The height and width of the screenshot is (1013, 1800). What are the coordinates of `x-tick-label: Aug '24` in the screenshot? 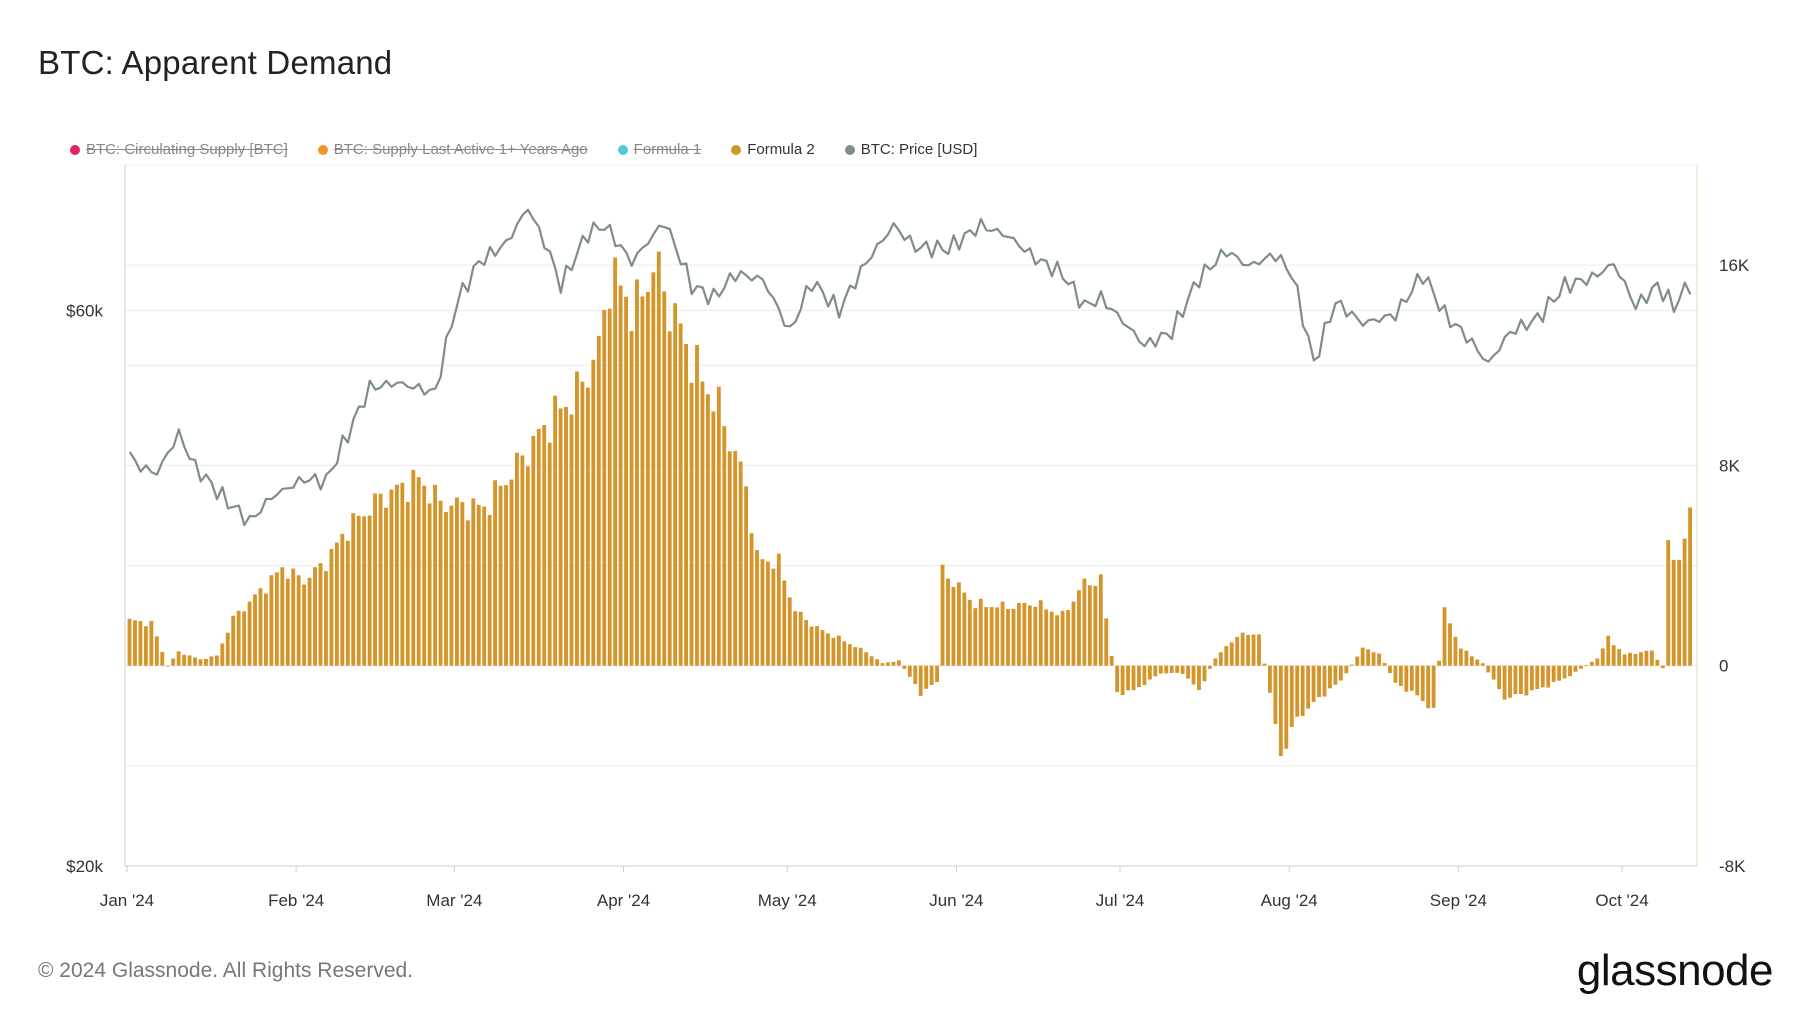 It's located at (1289, 900).